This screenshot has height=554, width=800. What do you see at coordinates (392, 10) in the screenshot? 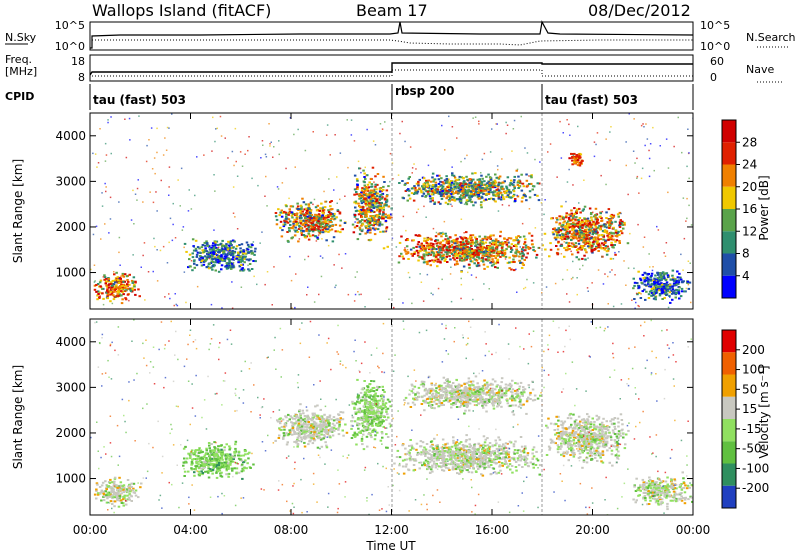
I see `beam-title: Beam 17` at bounding box center [392, 10].